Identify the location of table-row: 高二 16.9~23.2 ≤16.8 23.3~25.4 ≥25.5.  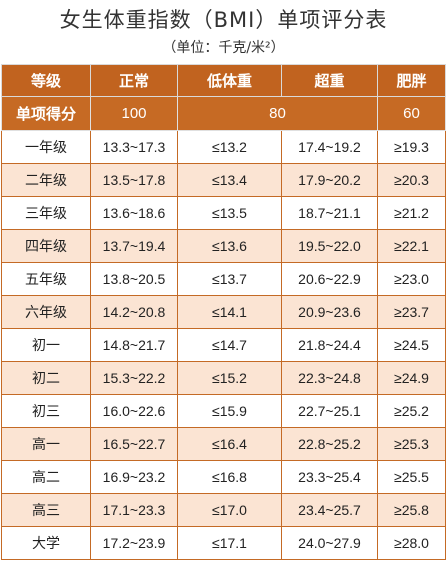
(223, 477).